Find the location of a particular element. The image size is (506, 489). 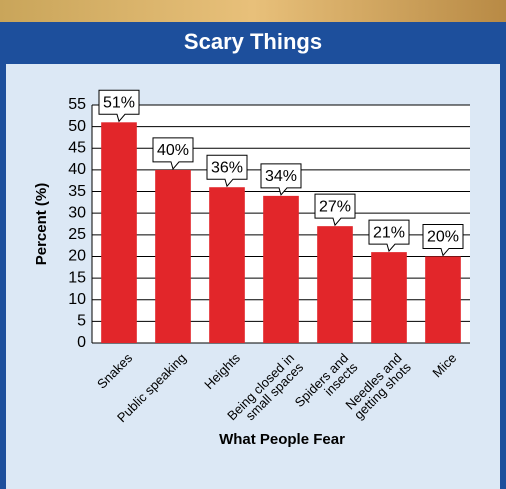

value-label: 51% is located at coordinates (119, 103).